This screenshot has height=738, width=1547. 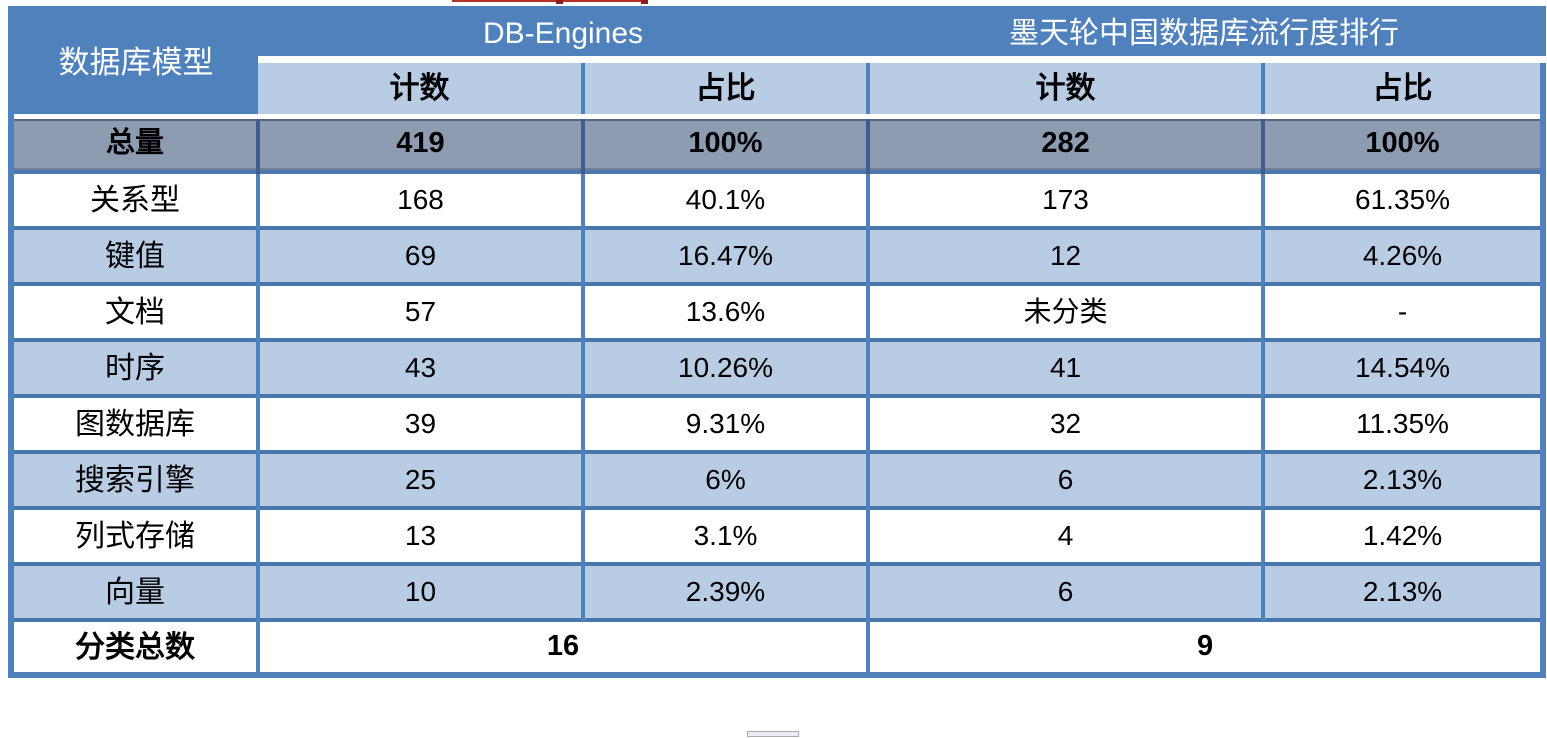 What do you see at coordinates (1065, 367) in the screenshot?
I see `cell-value: 41` at bounding box center [1065, 367].